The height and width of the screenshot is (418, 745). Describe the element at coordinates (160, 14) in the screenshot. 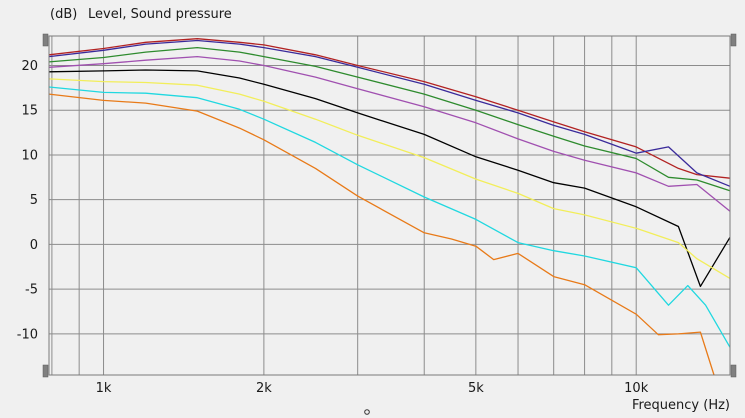

I see `chart-title: Level, Sound pressure` at that location.